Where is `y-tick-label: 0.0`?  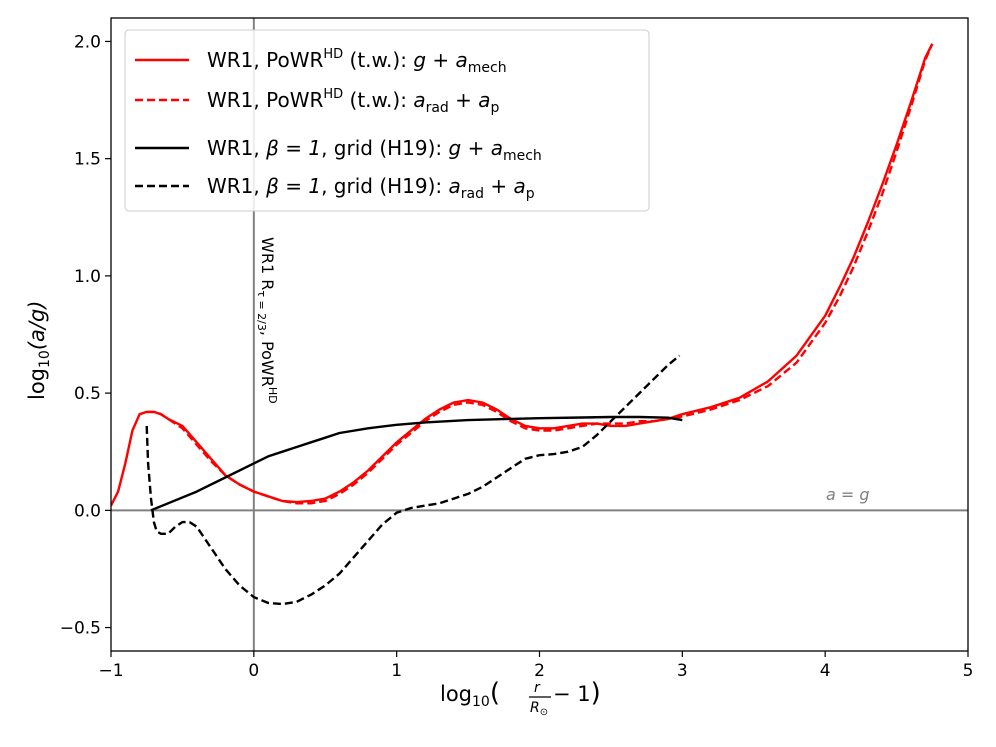 y-tick-label: 0.0 is located at coordinates (87, 511).